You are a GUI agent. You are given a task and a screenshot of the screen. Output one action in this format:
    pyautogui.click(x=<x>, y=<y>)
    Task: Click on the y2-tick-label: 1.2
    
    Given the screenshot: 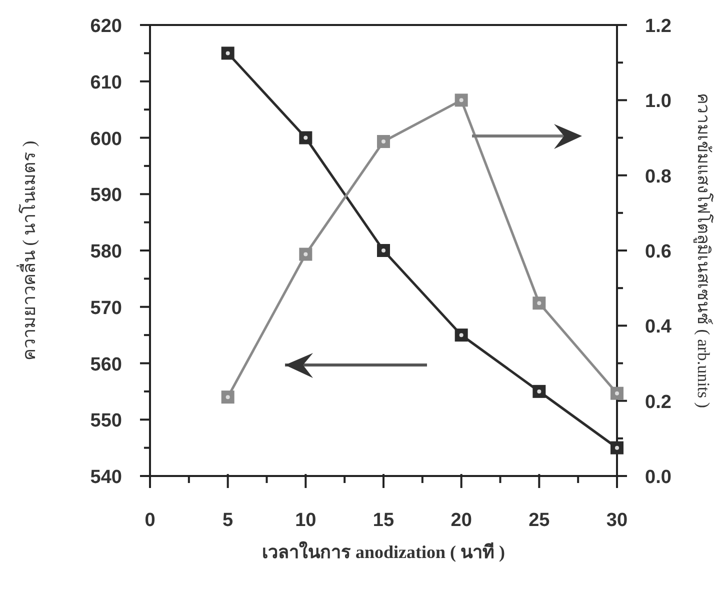 What is the action you would take?
    pyautogui.click(x=658, y=26)
    